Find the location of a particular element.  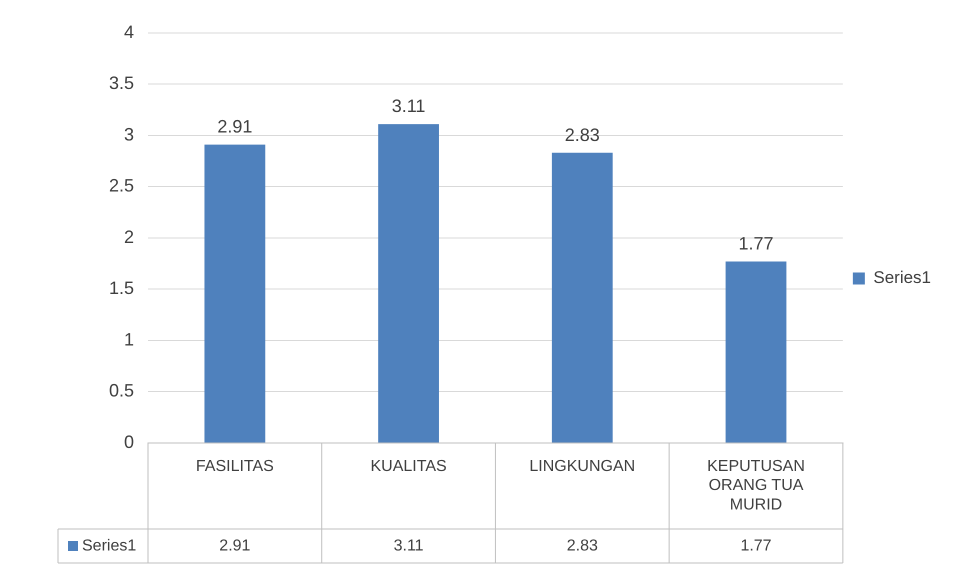

x-tick-label: LINGKUNGAN is located at coordinates (582, 467).